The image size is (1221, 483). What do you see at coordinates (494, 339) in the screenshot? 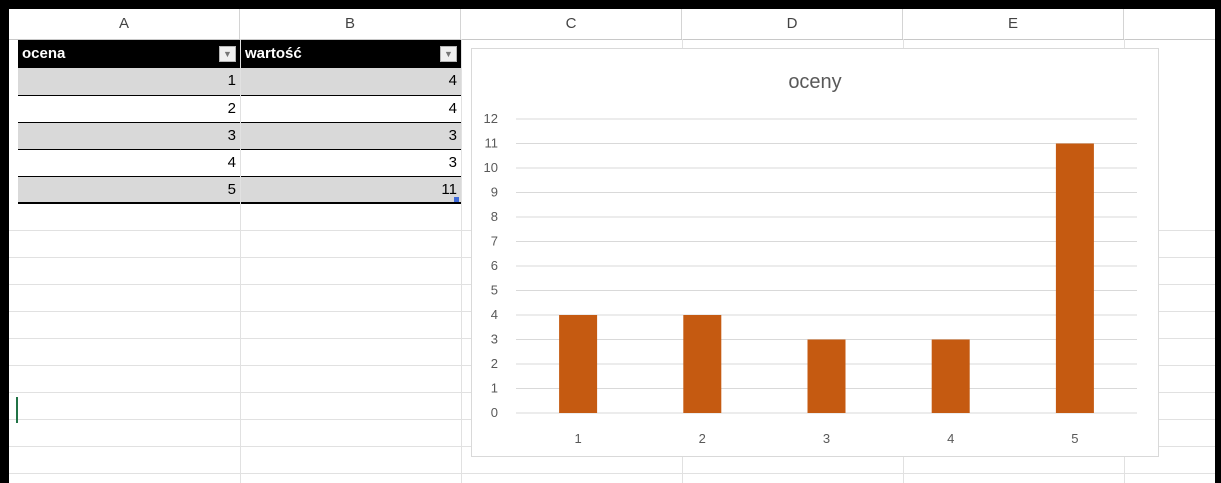
I see `y-tick-label: 3` at bounding box center [494, 339].